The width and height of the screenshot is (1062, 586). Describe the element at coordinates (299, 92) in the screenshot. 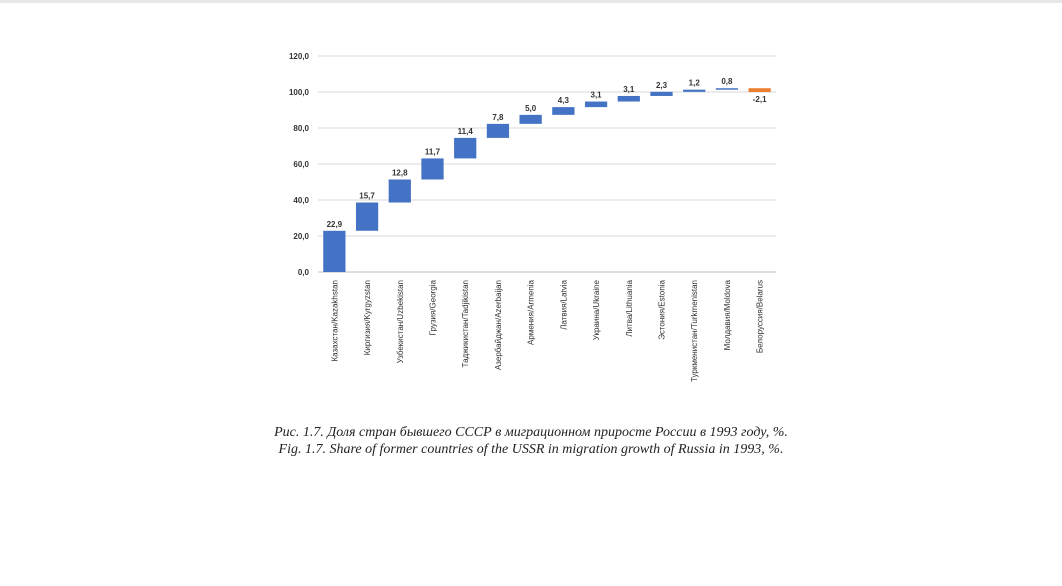

I see `y-tick-label: 100,0` at that location.